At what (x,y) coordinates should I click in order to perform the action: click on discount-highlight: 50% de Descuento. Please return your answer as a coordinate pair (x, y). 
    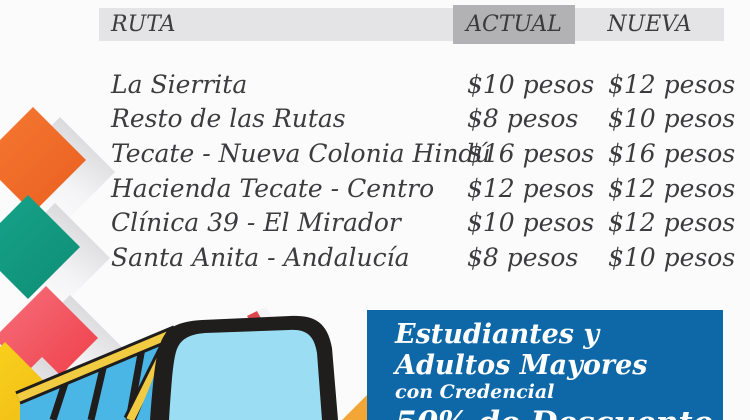
    Looking at the image, I should click on (559, 413).